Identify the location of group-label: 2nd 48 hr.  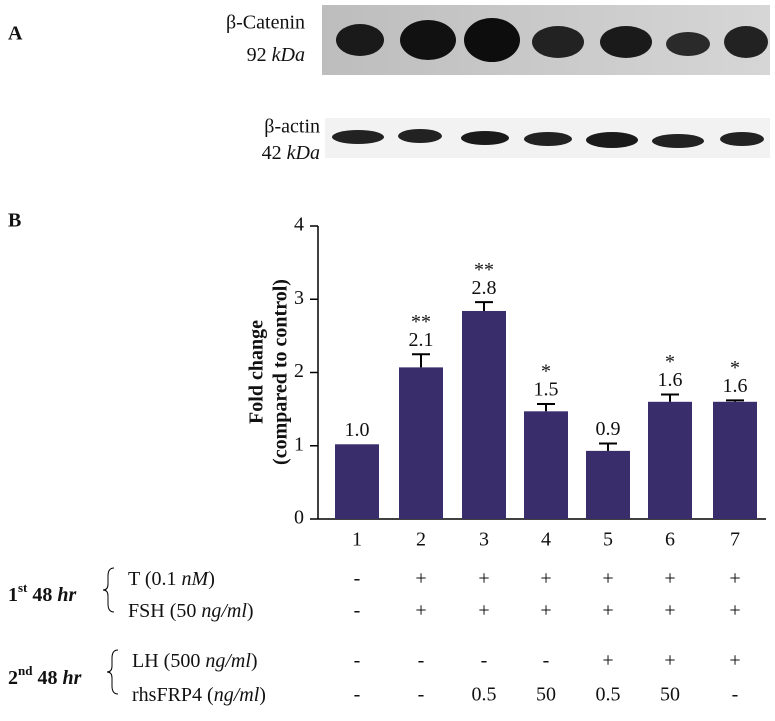
(45, 676).